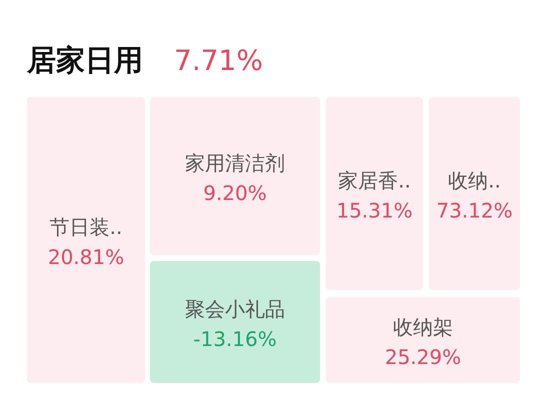 This screenshot has height=401, width=538. I want to click on data-label: 20.81%, so click(86, 257).